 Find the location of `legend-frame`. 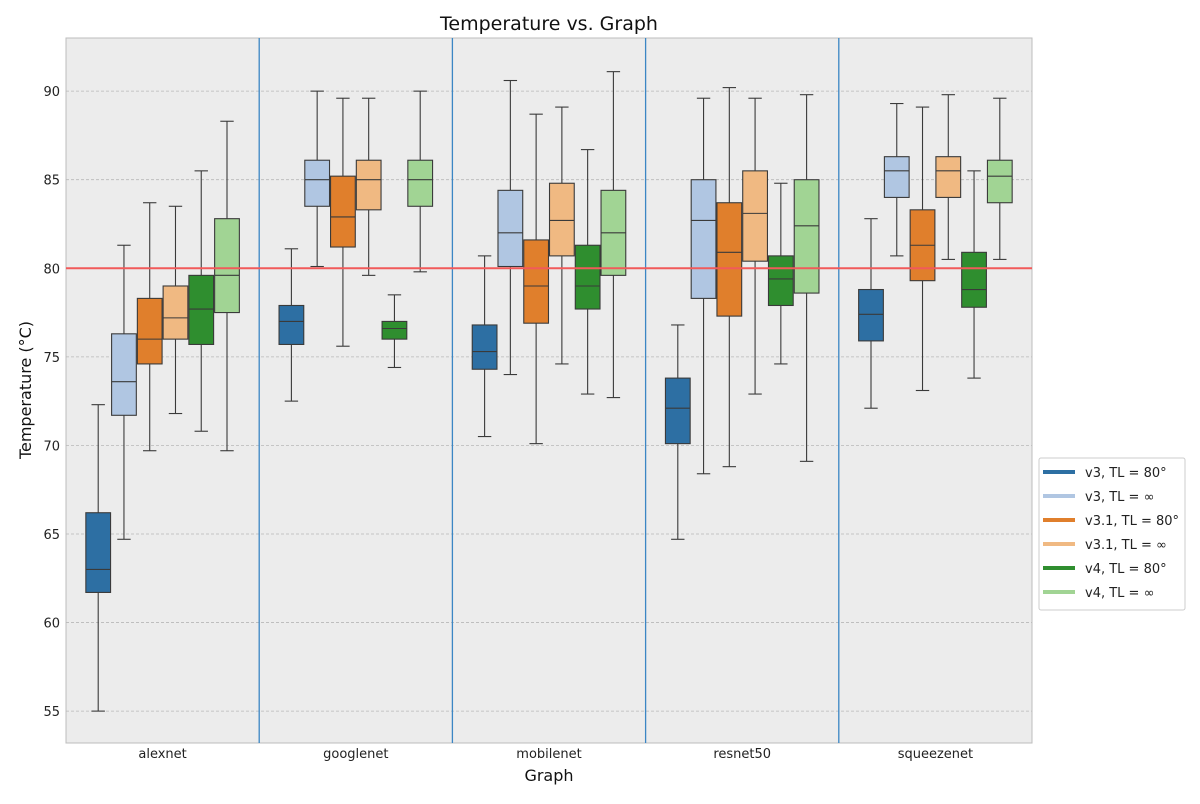

legend-frame is located at coordinates (1112, 534).